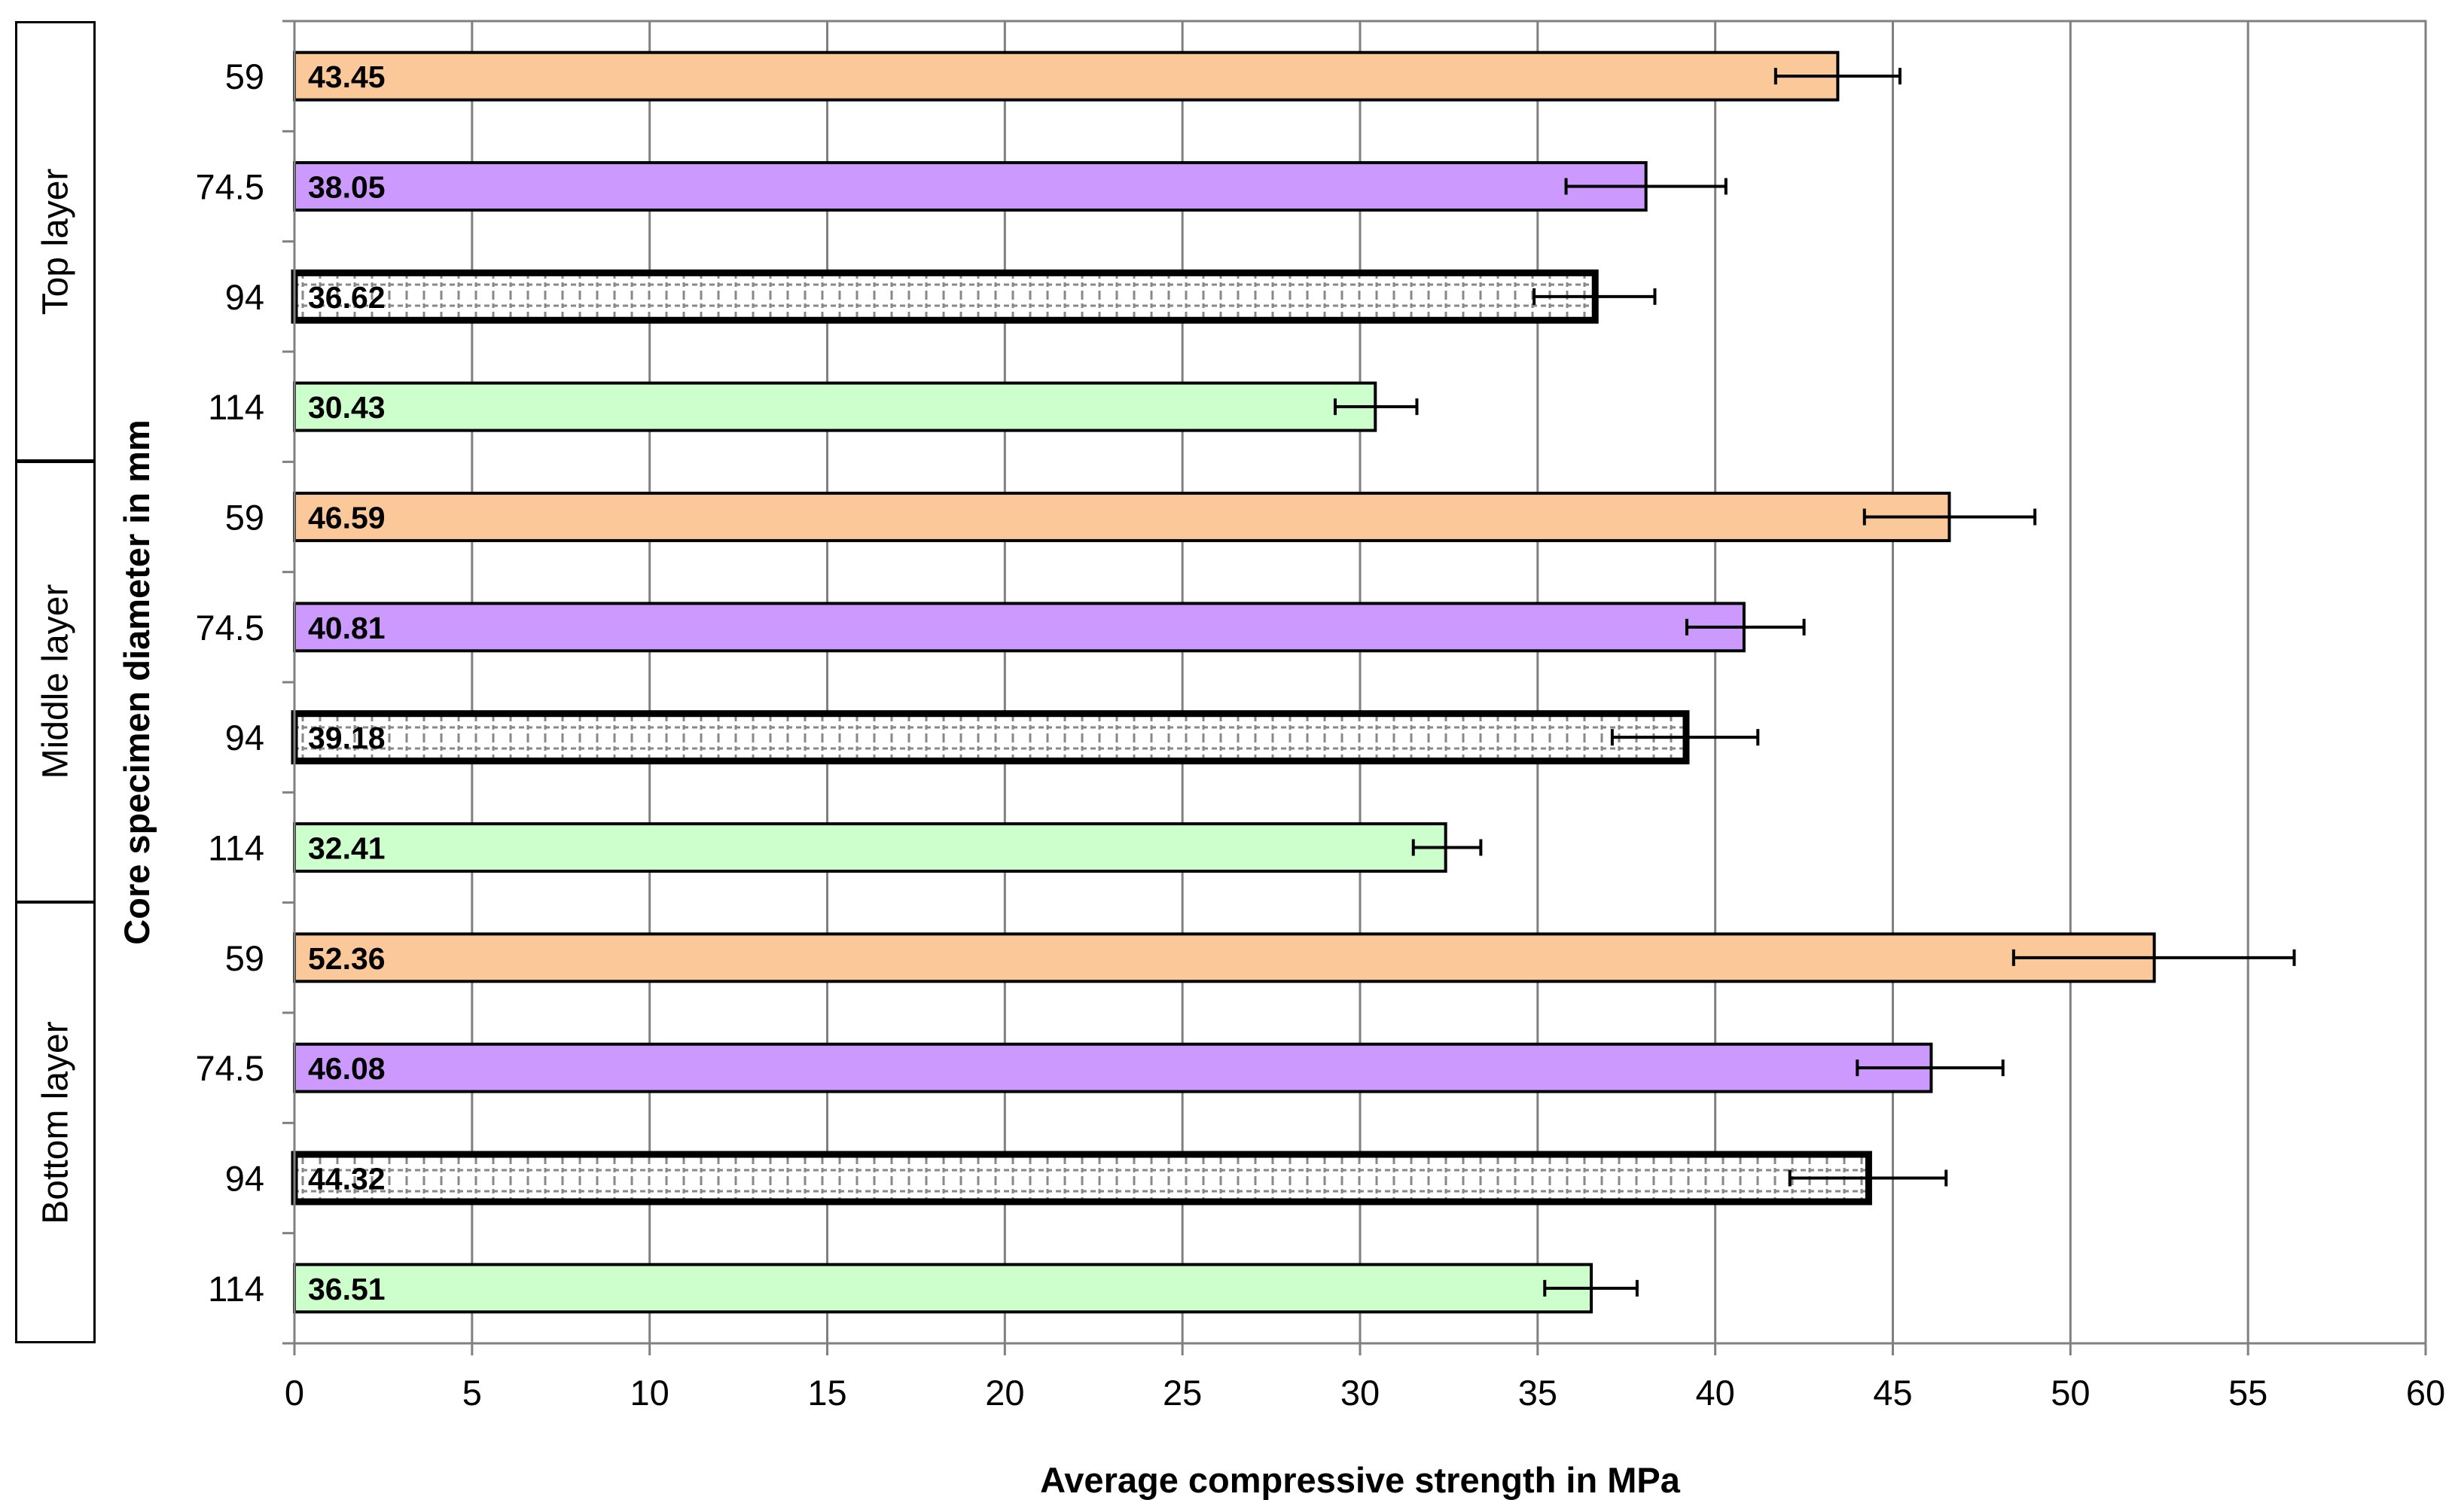 The width and height of the screenshot is (2455, 1512). I want to click on group-label: Top layer, so click(55, 242).